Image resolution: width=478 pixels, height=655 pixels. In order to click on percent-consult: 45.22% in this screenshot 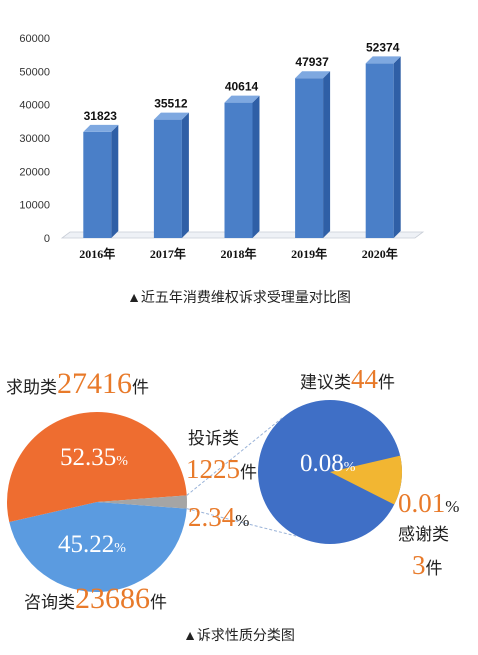, I will do `click(92, 544)`.